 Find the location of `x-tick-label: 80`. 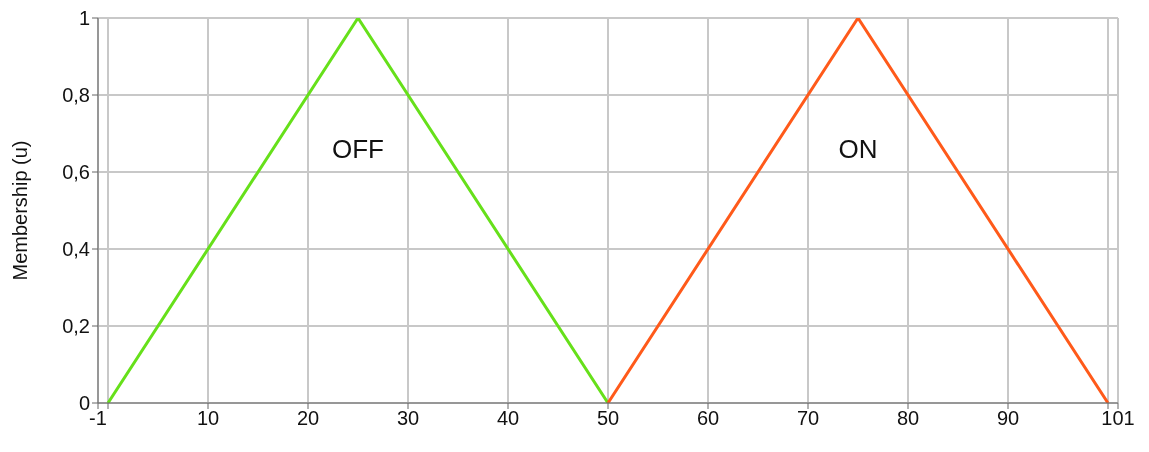

x-tick-label: 80 is located at coordinates (908, 418).